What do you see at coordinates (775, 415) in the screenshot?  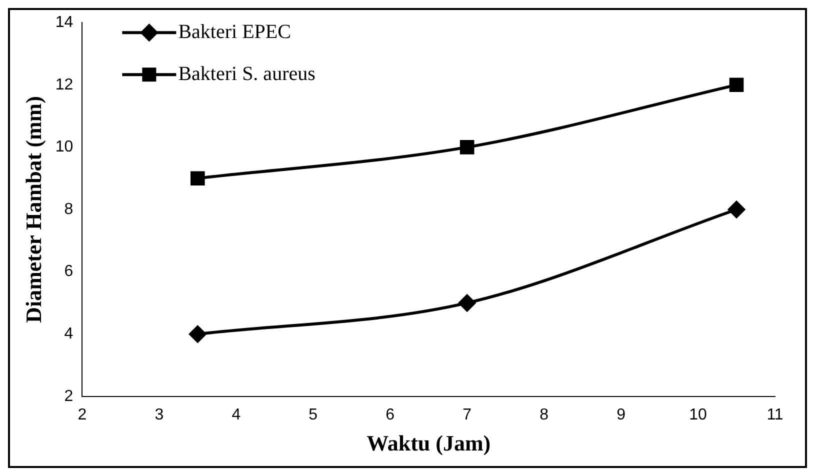 I see `x-tick-label: 11` at bounding box center [775, 415].